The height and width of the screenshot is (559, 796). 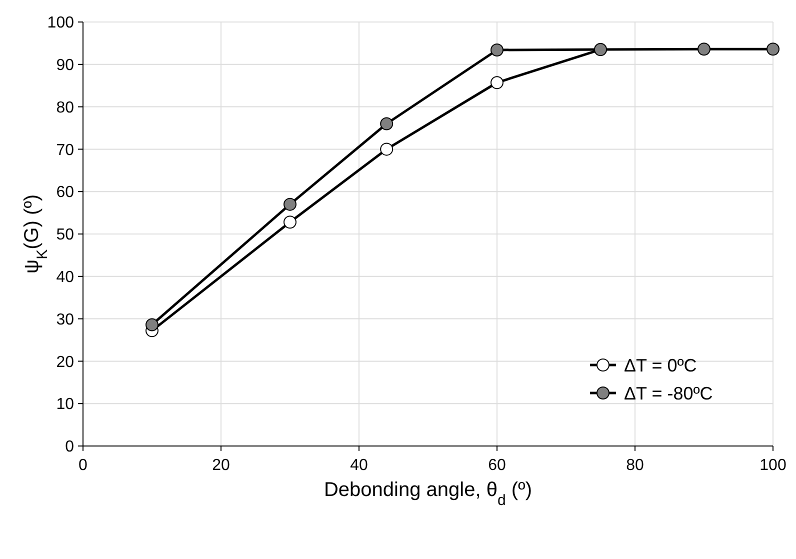 What do you see at coordinates (660, 365) in the screenshot?
I see `legend-label: ΔT = 0ºC` at bounding box center [660, 365].